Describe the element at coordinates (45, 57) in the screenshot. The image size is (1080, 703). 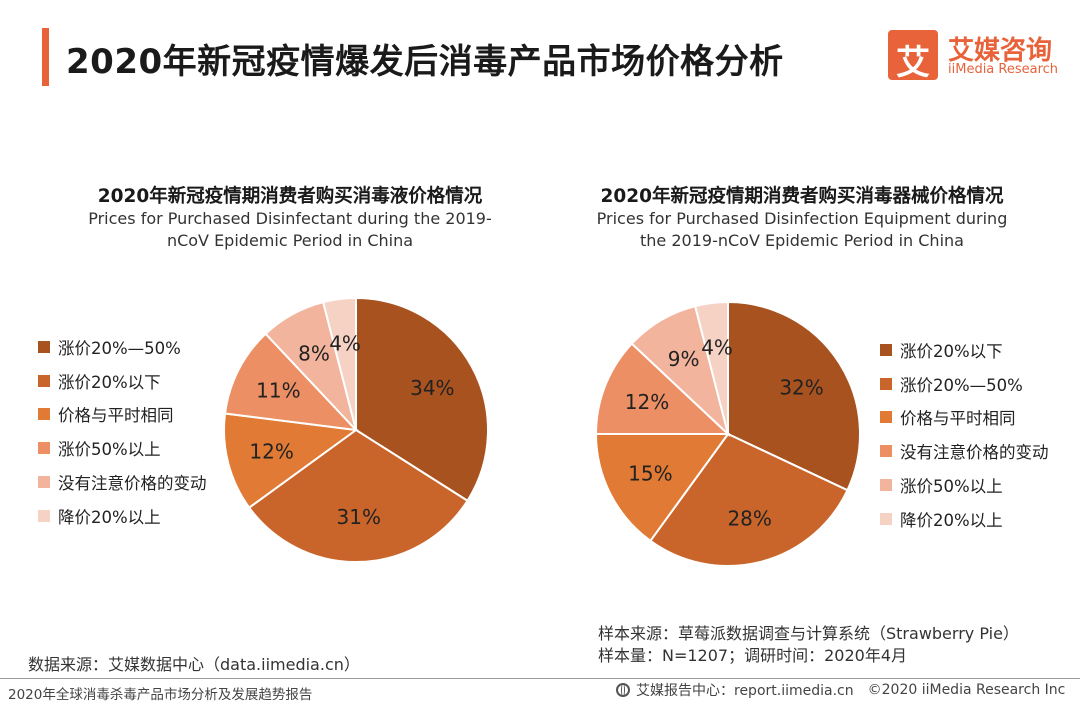
I see `title-accent-bar` at that location.